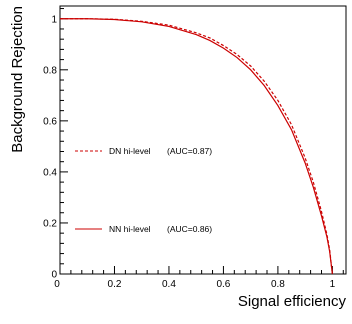 This screenshot has height=324, width=352. What do you see at coordinates (130, 151) in the screenshot?
I see `legend-label-dn: DN hi-level` at bounding box center [130, 151].